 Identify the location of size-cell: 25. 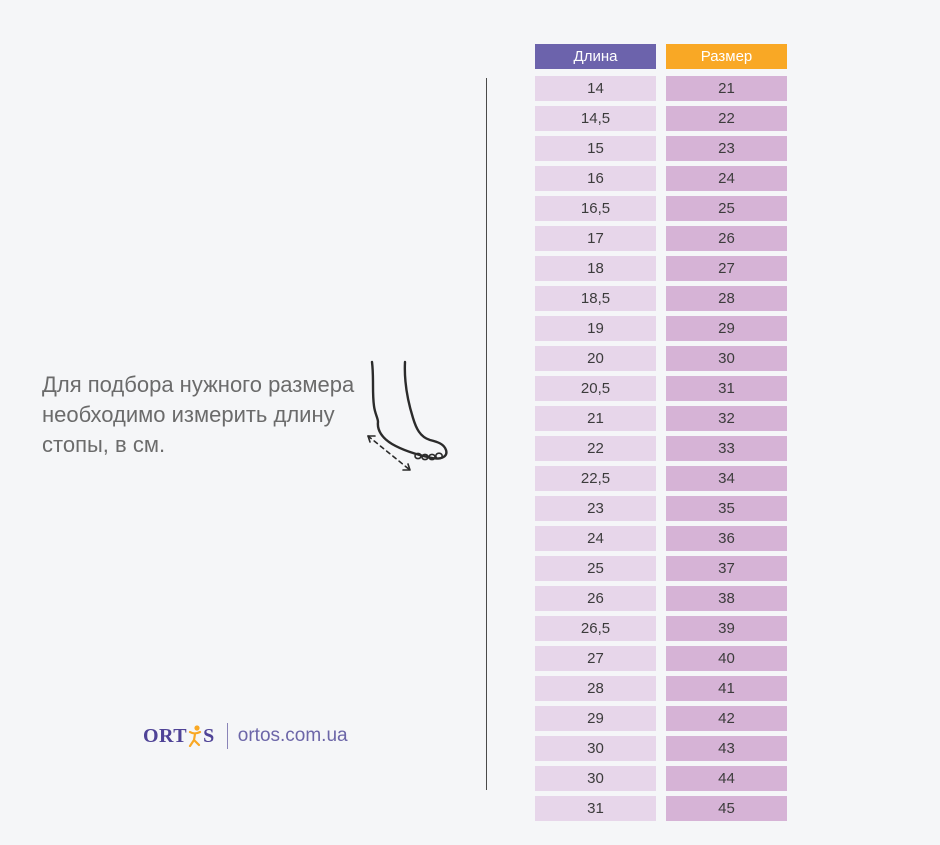
(726, 208).